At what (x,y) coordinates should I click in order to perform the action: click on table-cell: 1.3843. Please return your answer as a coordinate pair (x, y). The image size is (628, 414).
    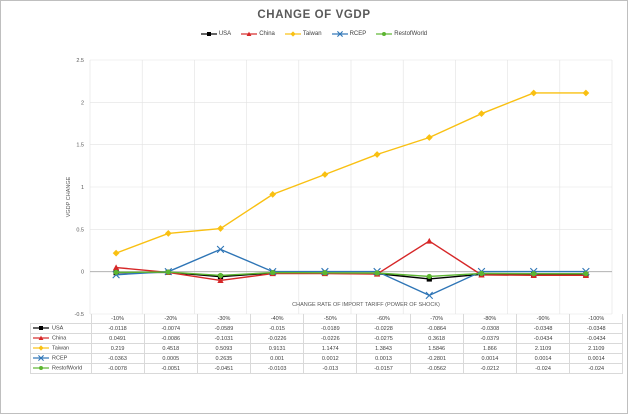
    Looking at the image, I should click on (383, 348).